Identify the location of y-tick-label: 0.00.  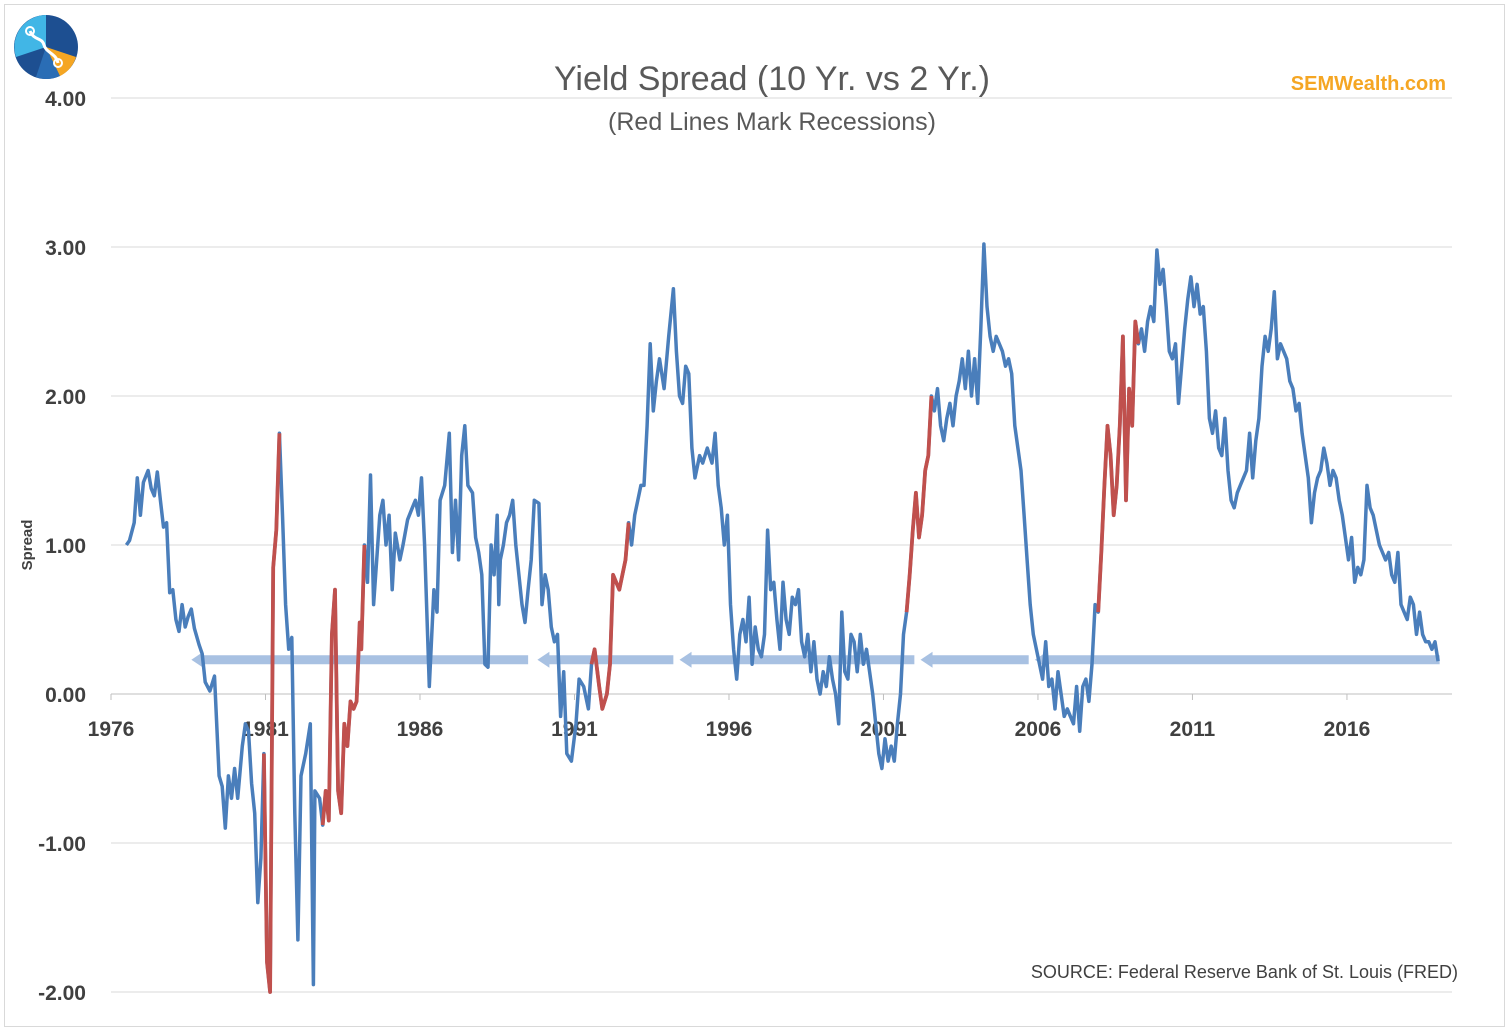
(65, 695).